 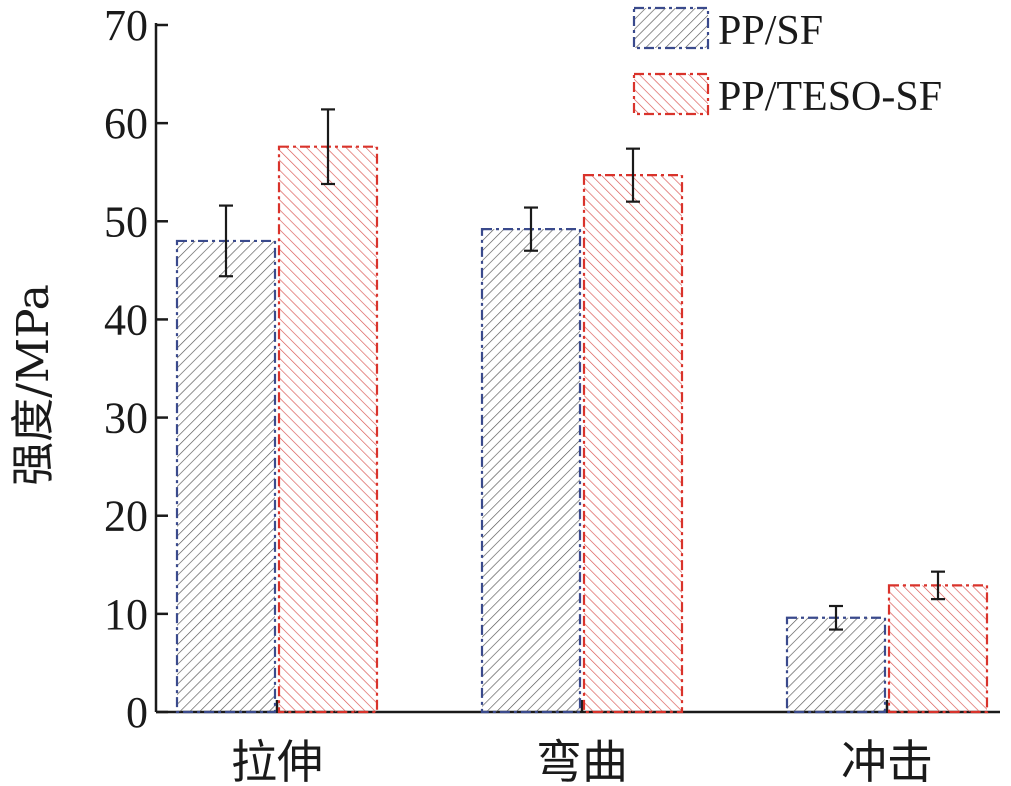 I want to click on category-label: 拉伸, so click(x=277, y=760).